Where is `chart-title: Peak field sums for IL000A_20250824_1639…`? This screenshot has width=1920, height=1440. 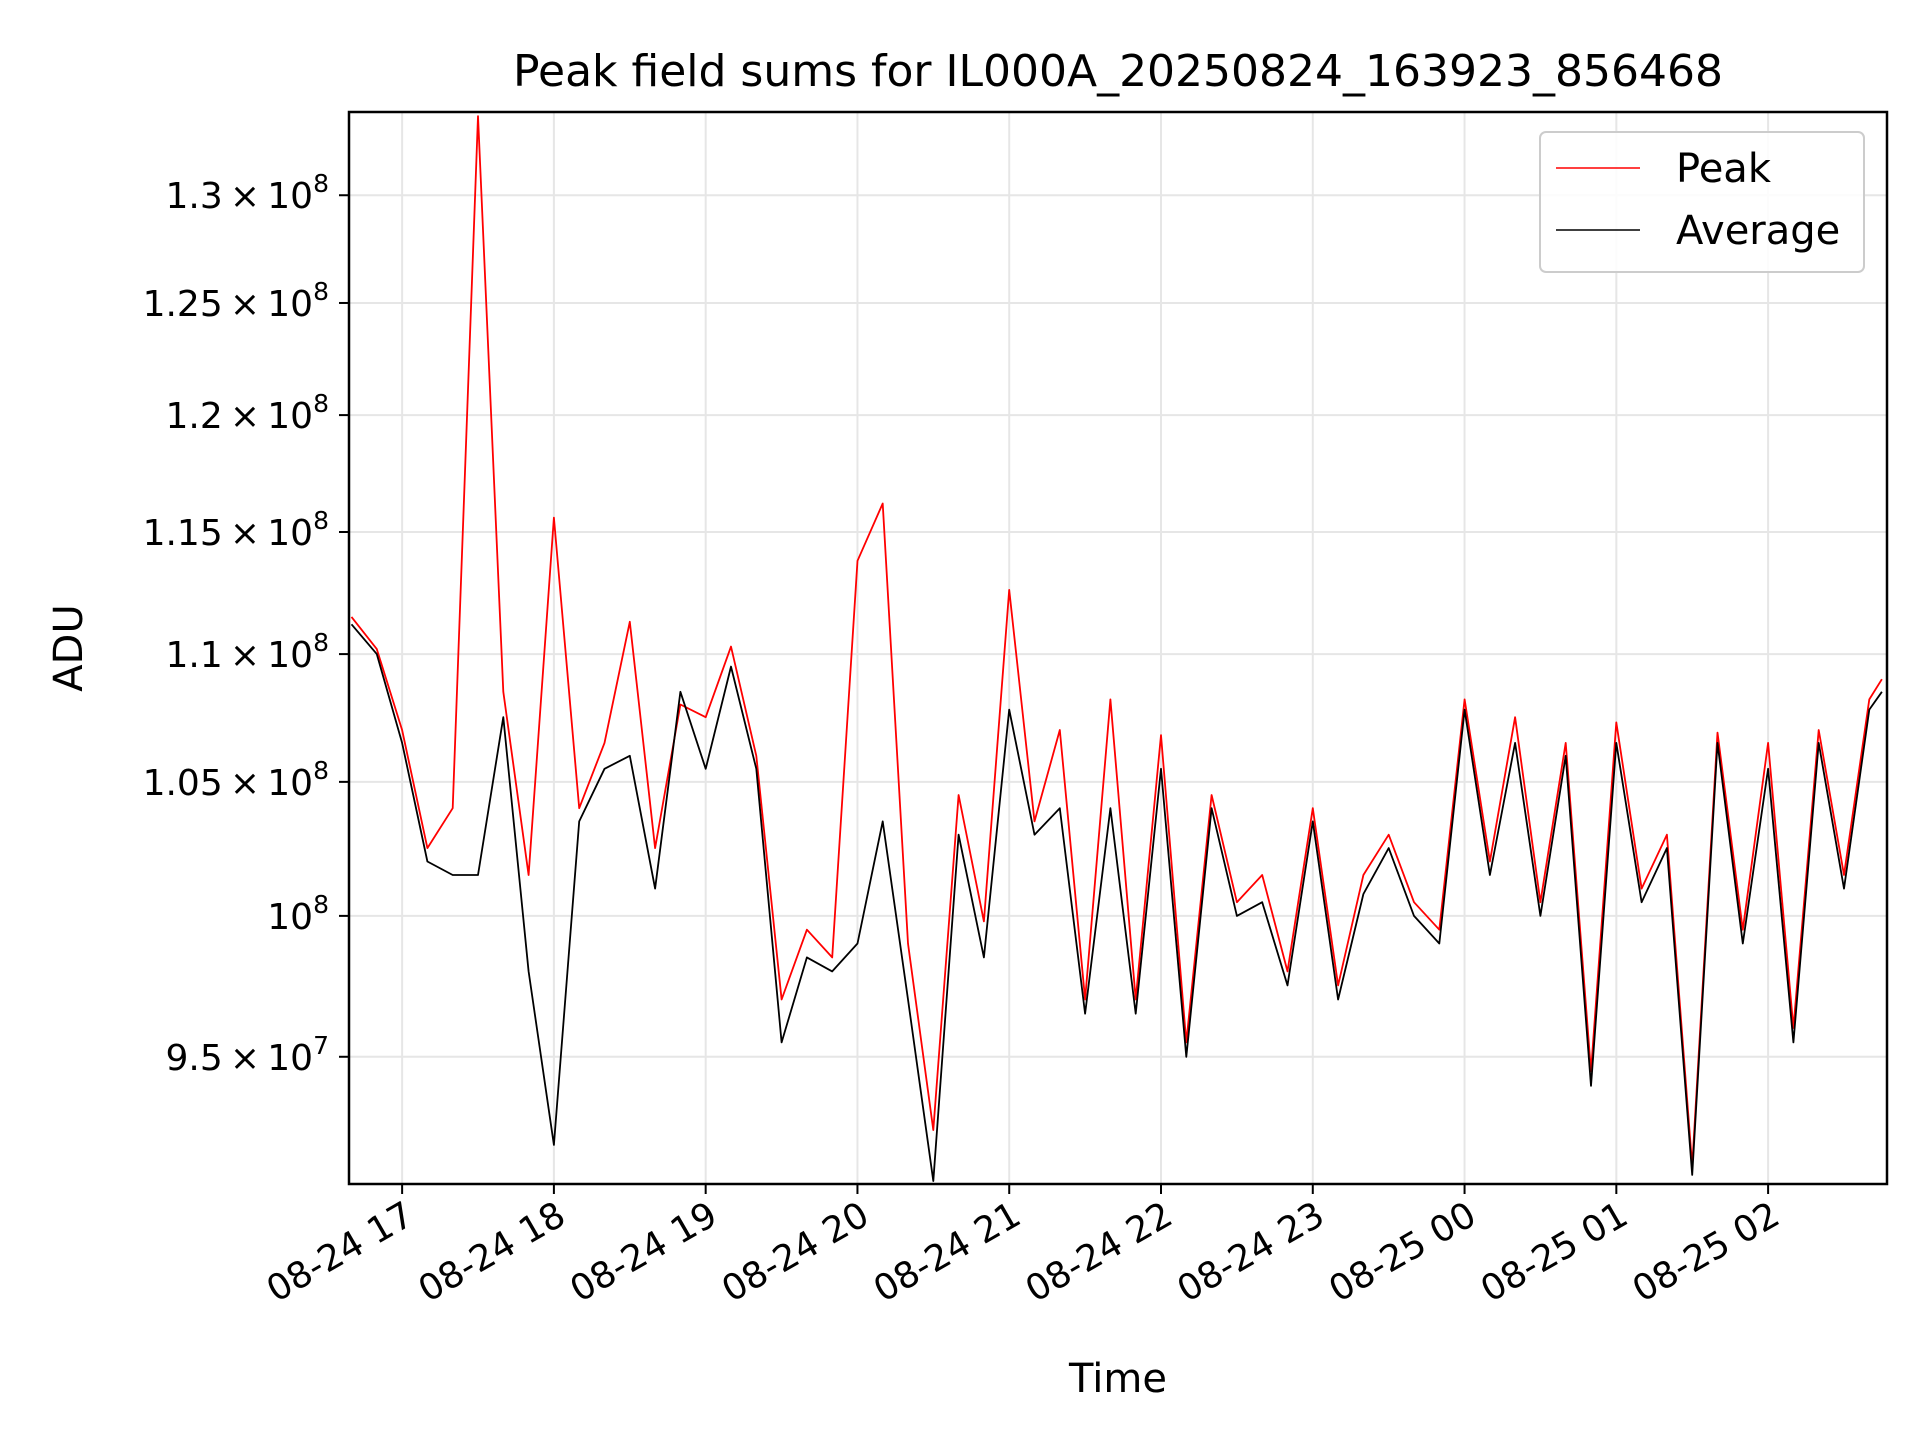
chart-title: Peak field sums for IL000A_20250824_1639… is located at coordinates (1118, 71).